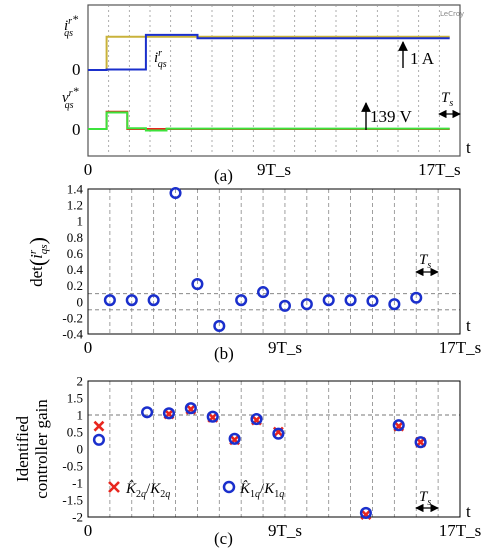 The image size is (486, 550). What do you see at coordinates (75, 398) in the screenshot?
I see `y-tick-label: 1.5` at bounding box center [75, 398].